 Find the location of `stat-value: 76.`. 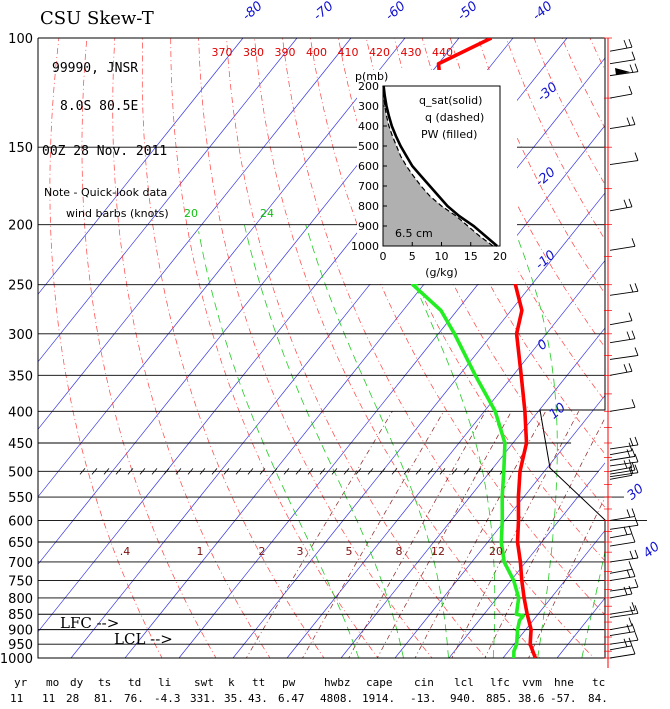

stat-value: 76. is located at coordinates (134, 698).